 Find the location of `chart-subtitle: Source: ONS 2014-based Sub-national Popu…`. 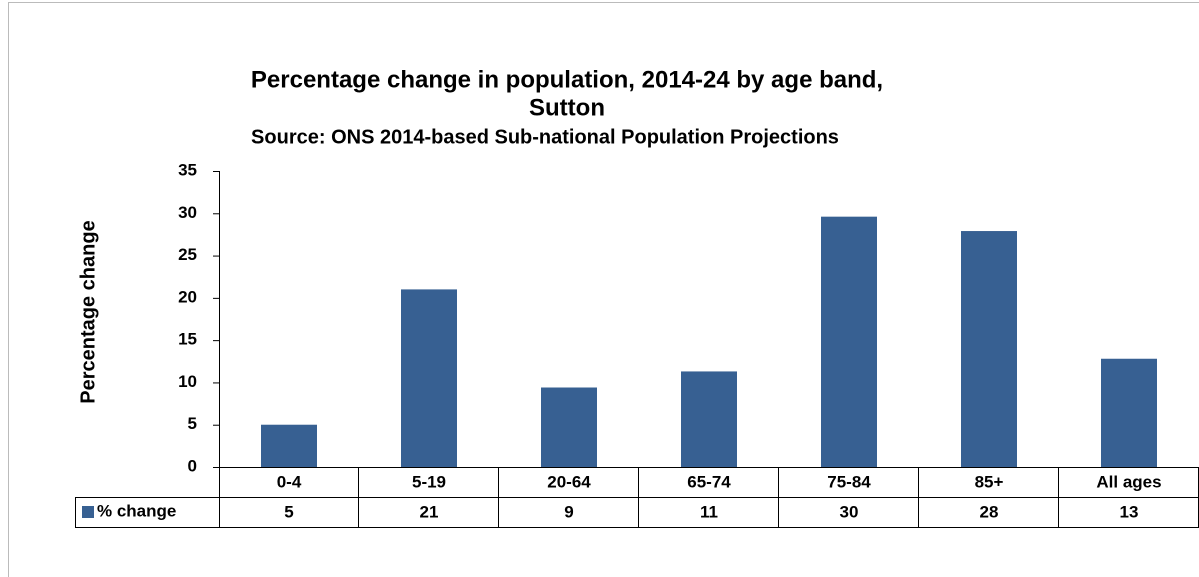

chart-subtitle: Source: ONS 2014-based Sub-national Popu… is located at coordinates (545, 137).